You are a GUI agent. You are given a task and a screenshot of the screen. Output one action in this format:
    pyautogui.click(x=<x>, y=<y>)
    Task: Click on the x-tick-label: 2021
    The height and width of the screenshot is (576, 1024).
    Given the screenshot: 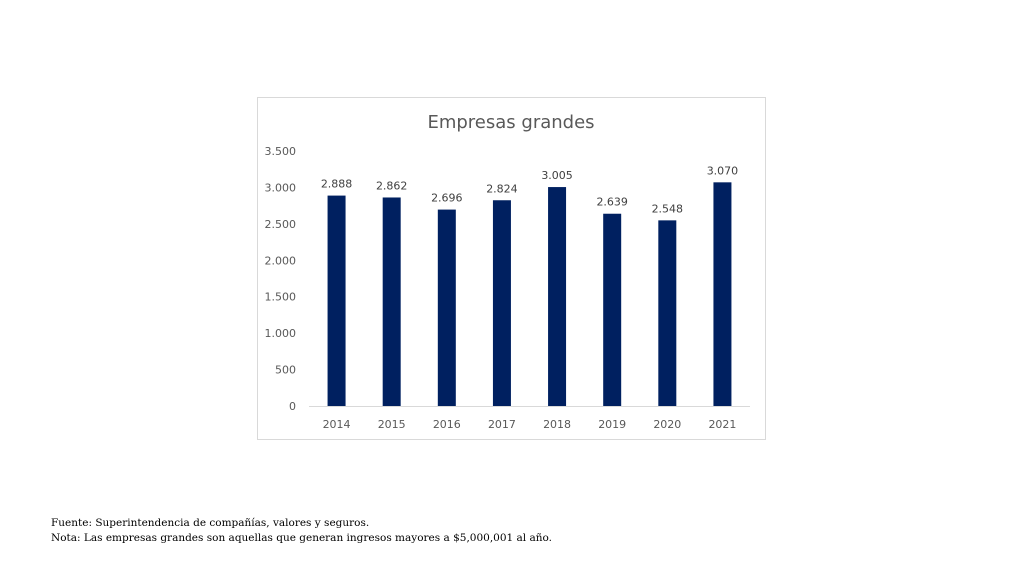 What is the action you would take?
    pyautogui.click(x=722, y=424)
    